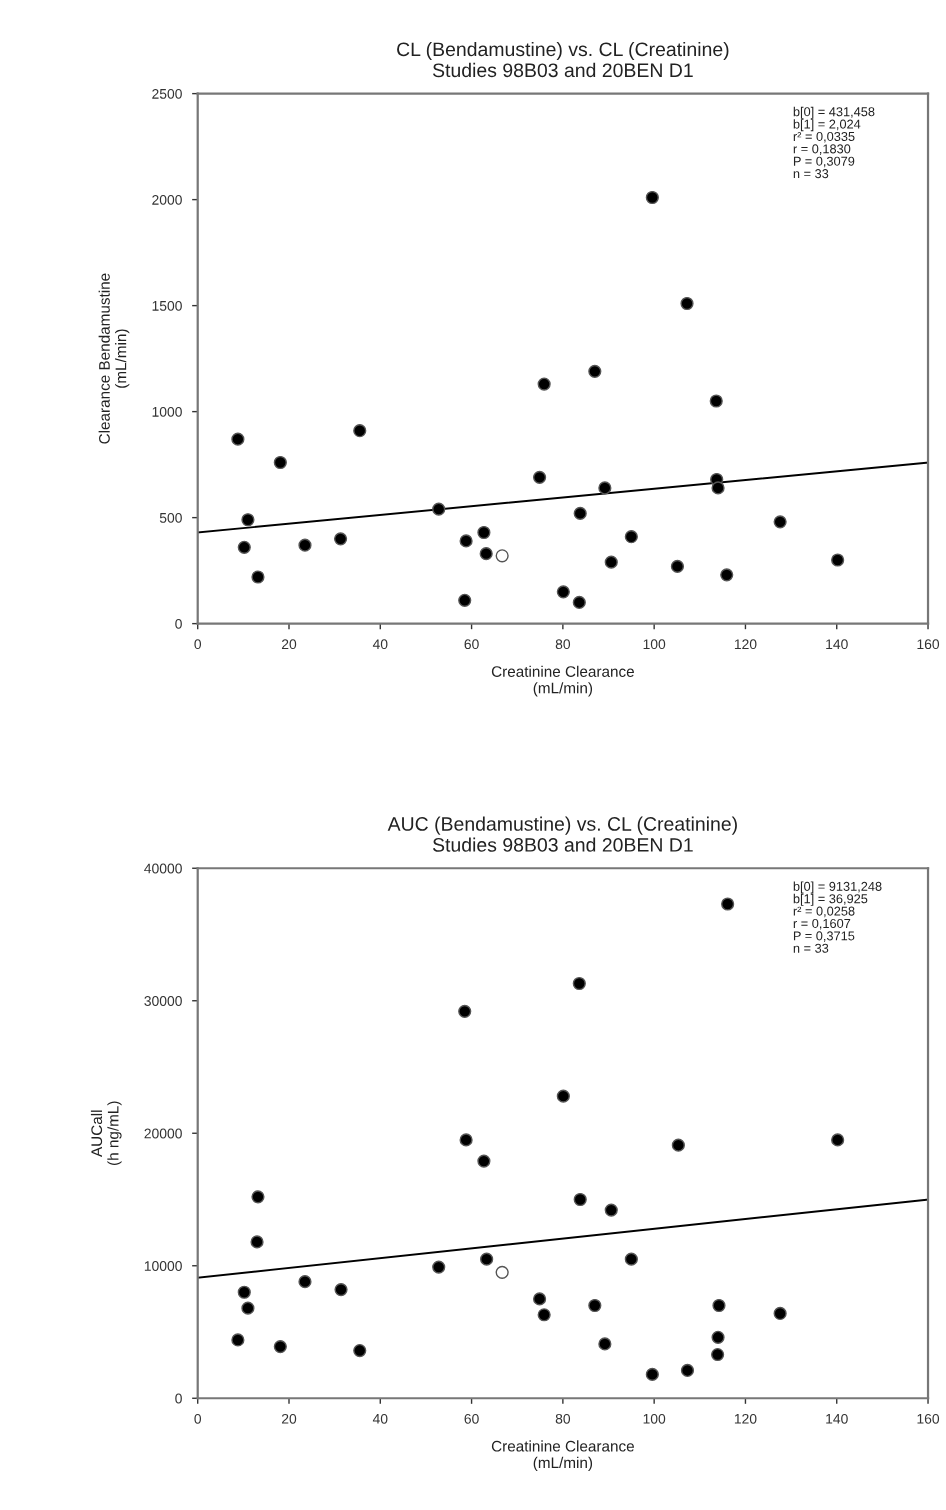 This screenshot has height=1510, width=946. What do you see at coordinates (563, 59) in the screenshot?
I see `chart-title: CL (Bendamustine) vs. CL (Creatinine) Studies 98B03 and 20BEN D1` at bounding box center [563, 59].